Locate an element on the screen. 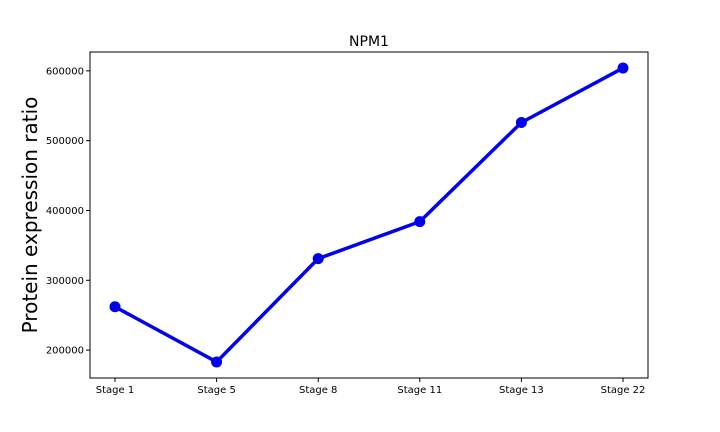 Image resolution: width=720 pixels, height=432 pixels. y-tick-label: 600000 is located at coordinates (65, 71).